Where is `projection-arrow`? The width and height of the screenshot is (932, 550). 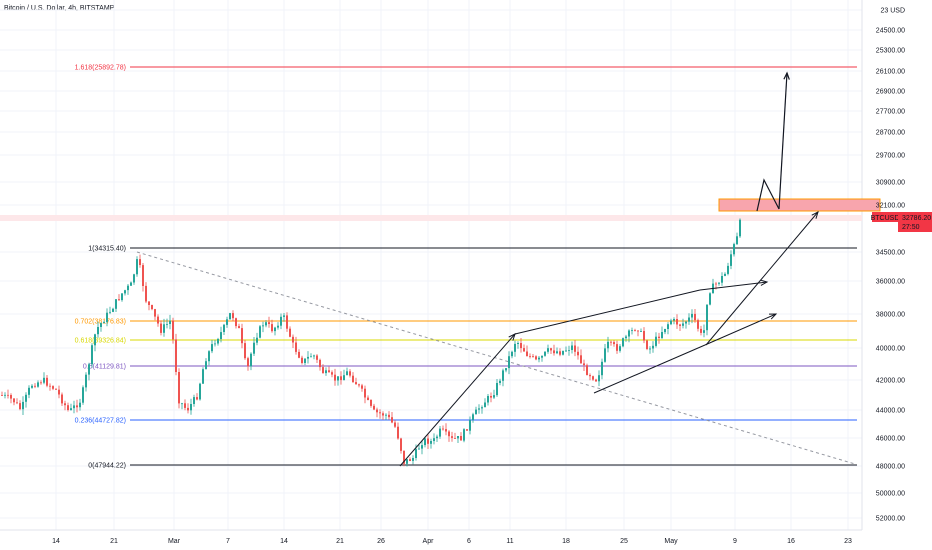
projection-arrow is located at coordinates (762, 278).